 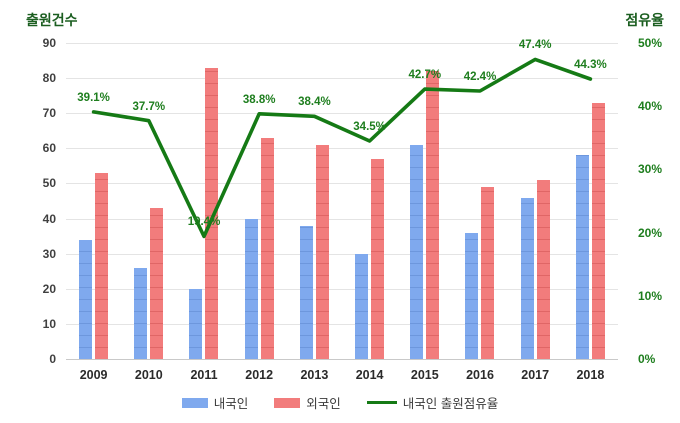 What do you see at coordinates (644, 20) in the screenshot?
I see `right-axis-title: 점유율` at bounding box center [644, 20].